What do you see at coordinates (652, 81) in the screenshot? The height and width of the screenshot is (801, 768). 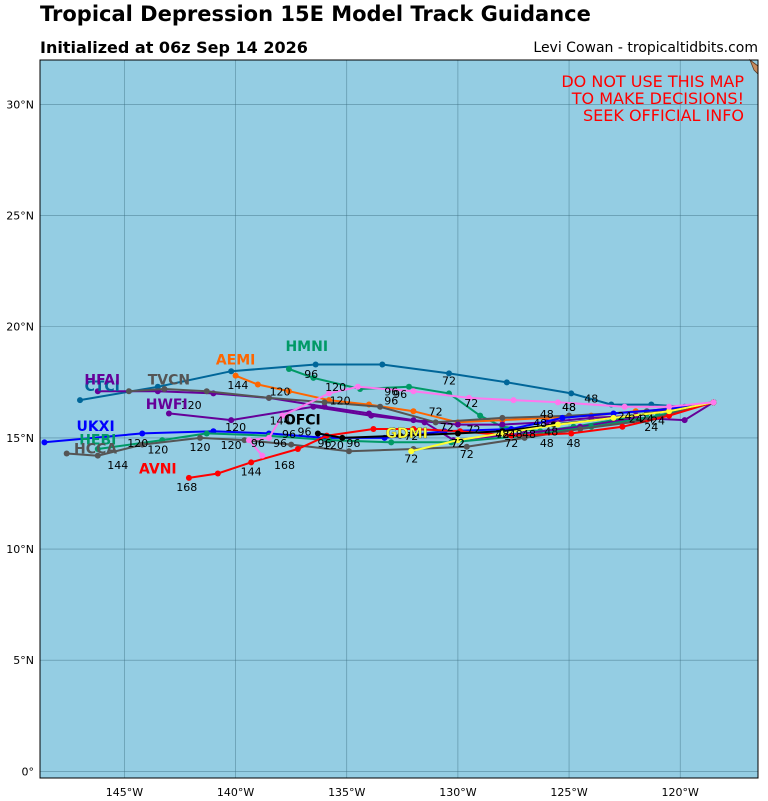 I see `warning-line-1: DO NOT USE THIS MAP` at bounding box center [652, 81].